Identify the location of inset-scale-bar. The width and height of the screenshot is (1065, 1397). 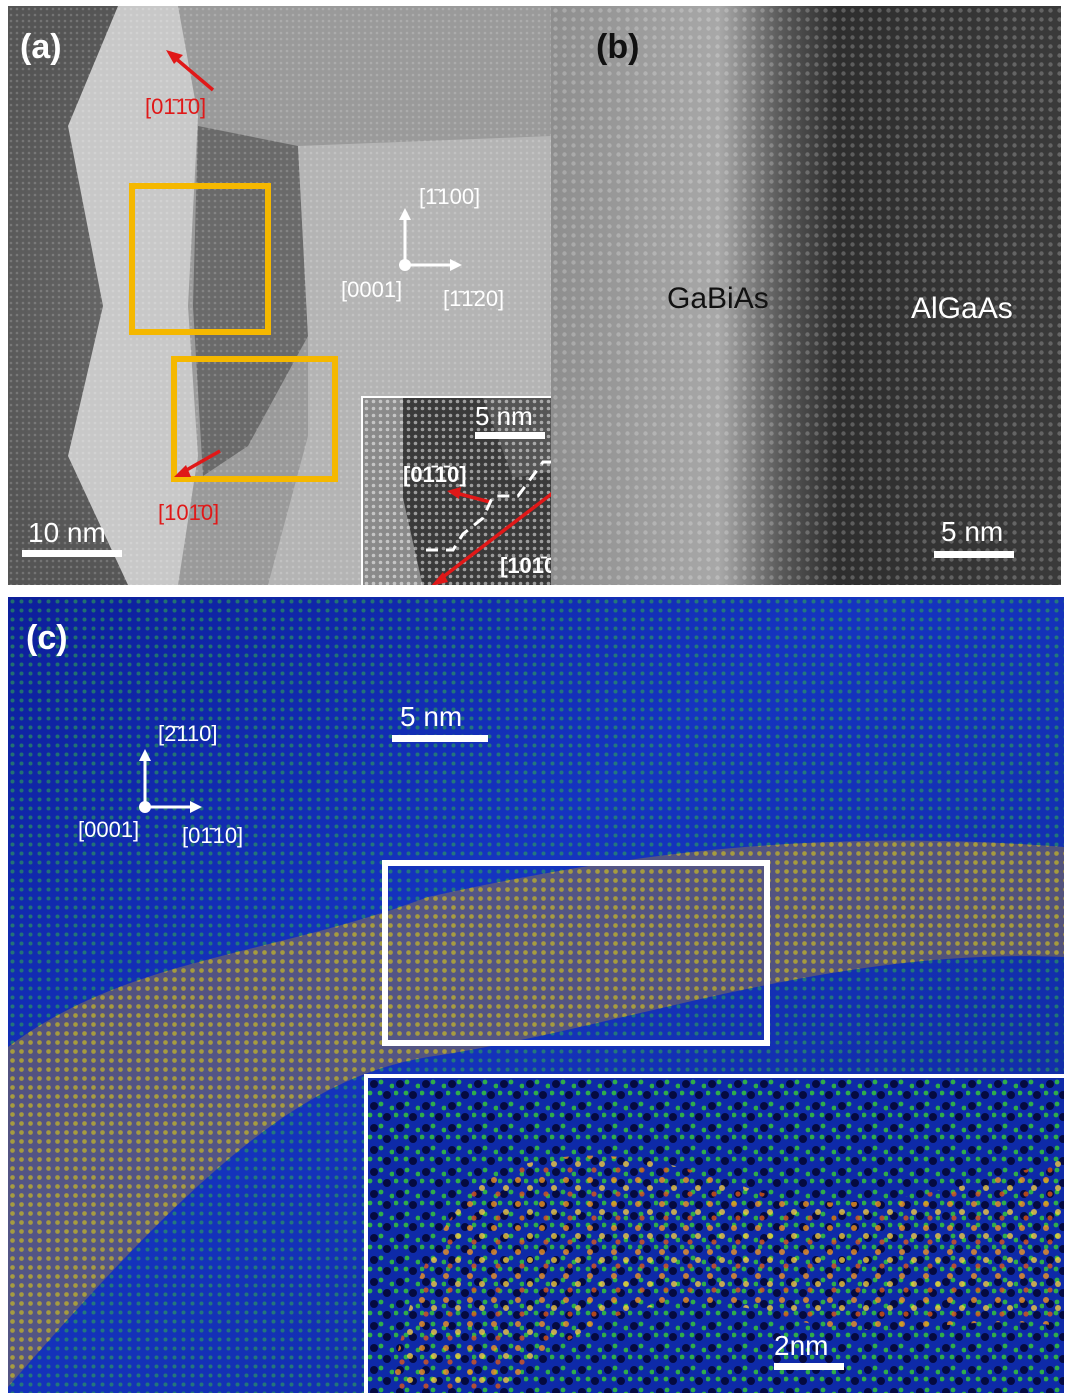
(510, 435).